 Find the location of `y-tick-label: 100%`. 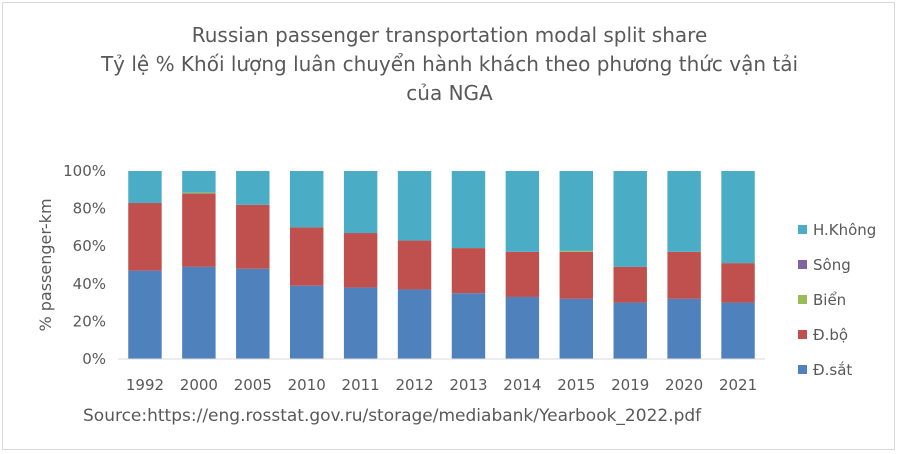

y-tick-label: 100% is located at coordinates (84, 171).